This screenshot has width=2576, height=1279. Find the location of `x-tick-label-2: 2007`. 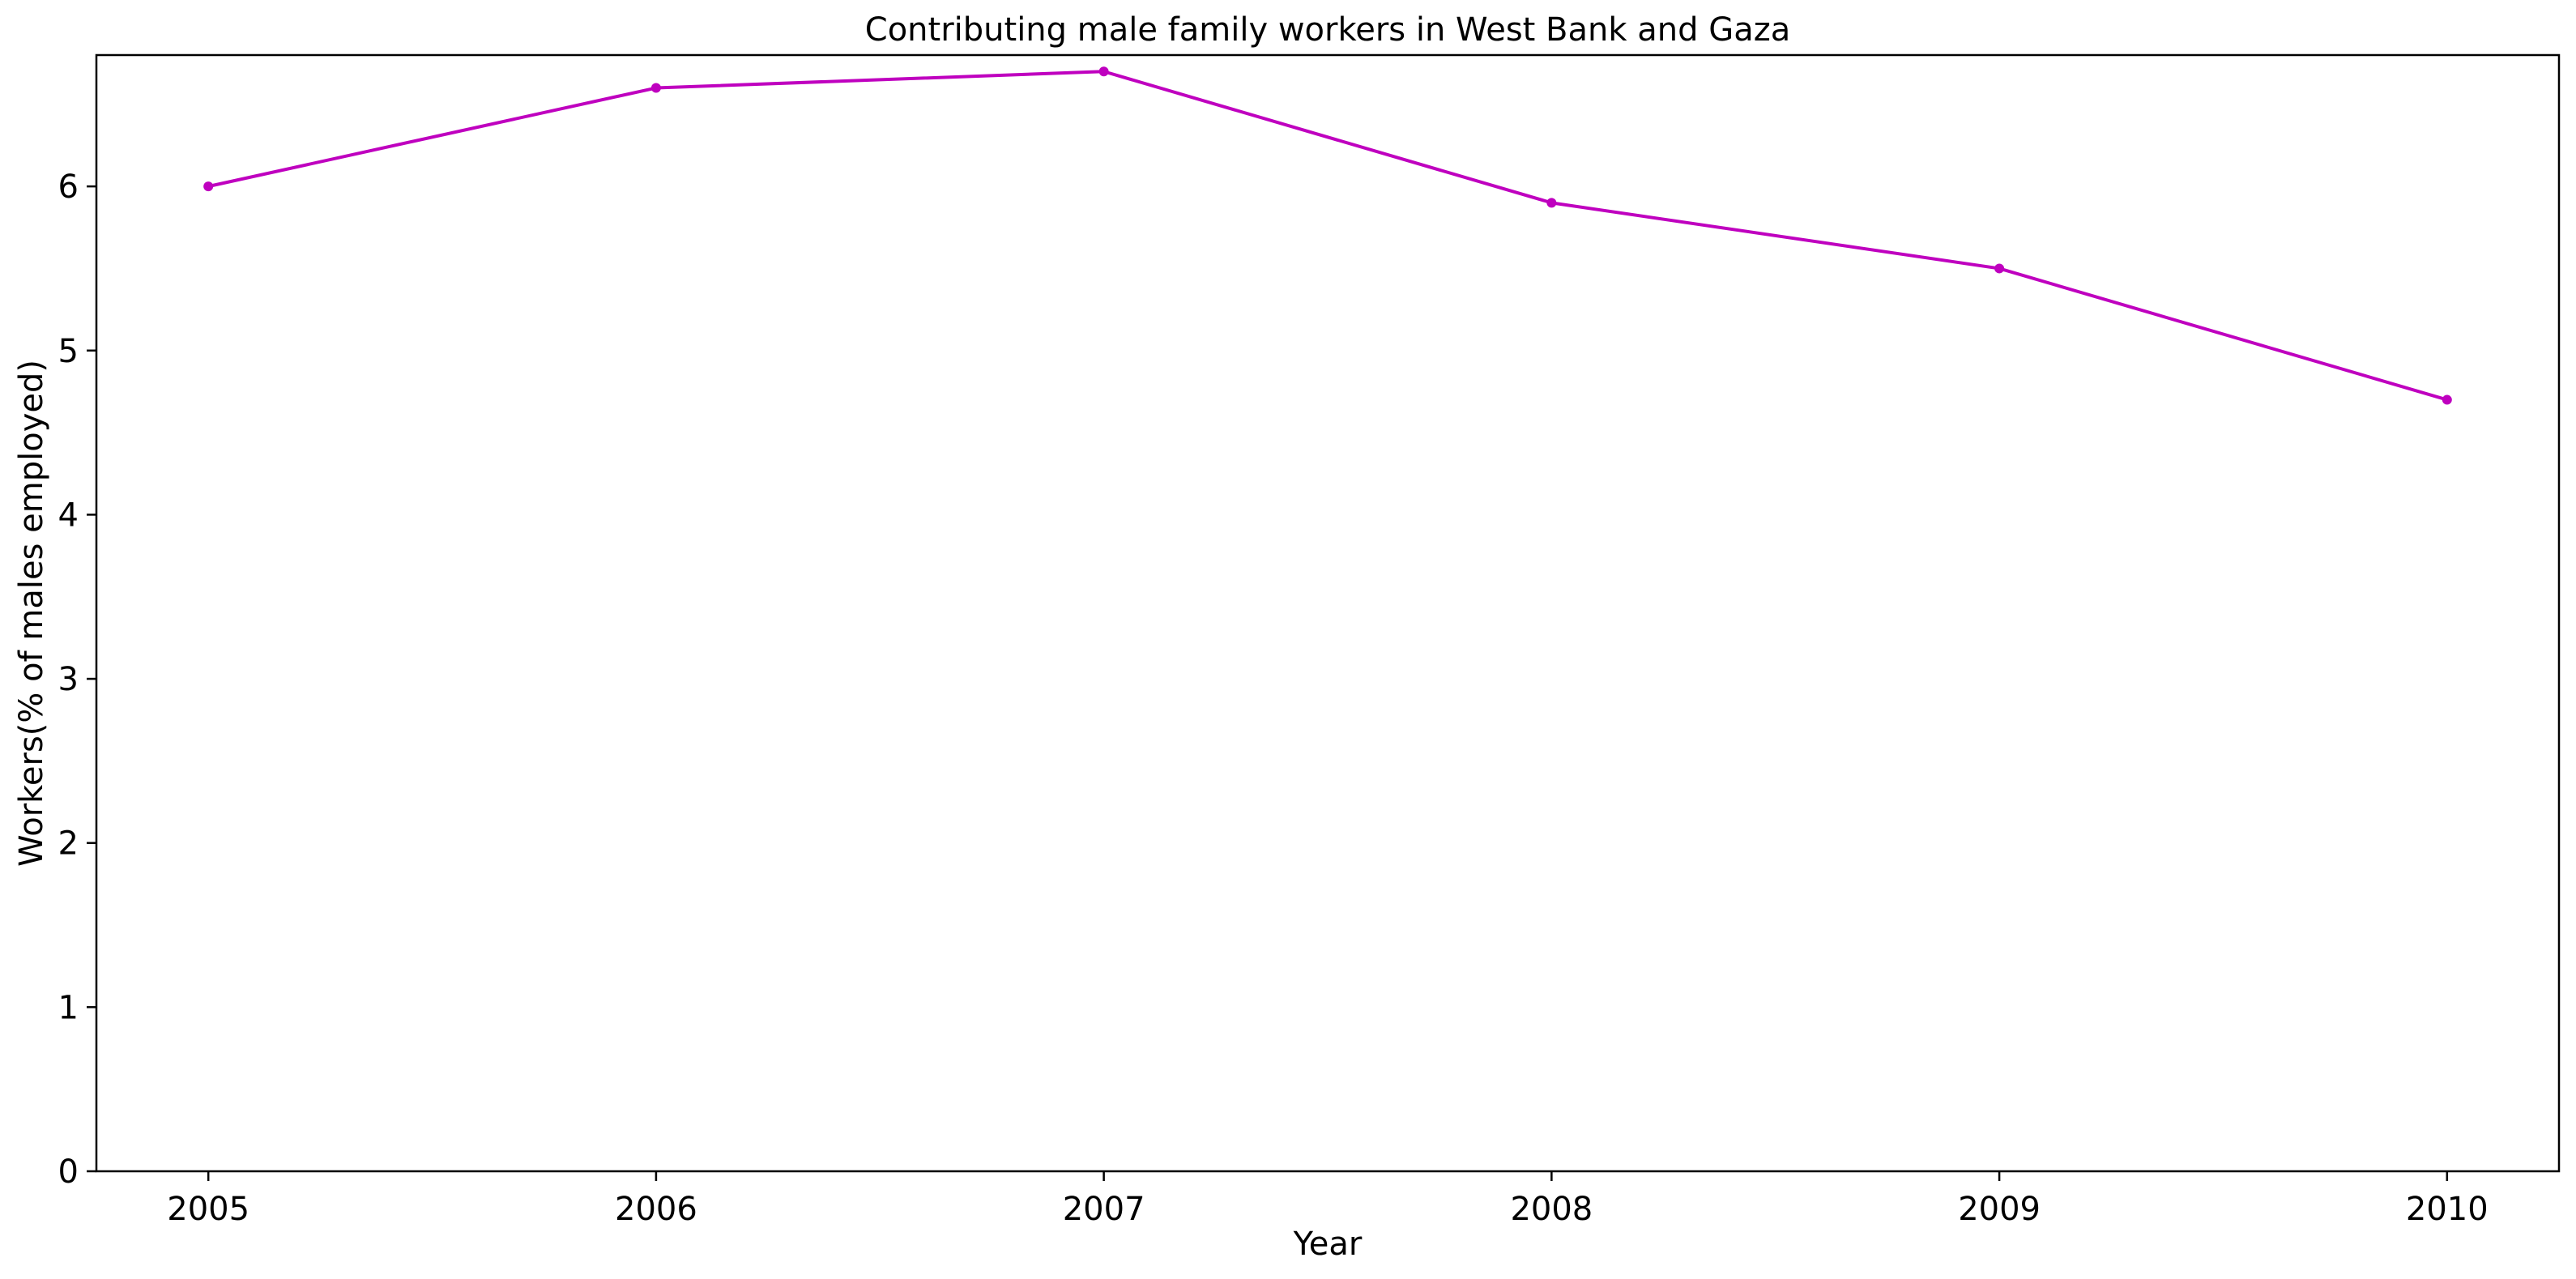

x-tick-label-2: 2007 is located at coordinates (1104, 1209).